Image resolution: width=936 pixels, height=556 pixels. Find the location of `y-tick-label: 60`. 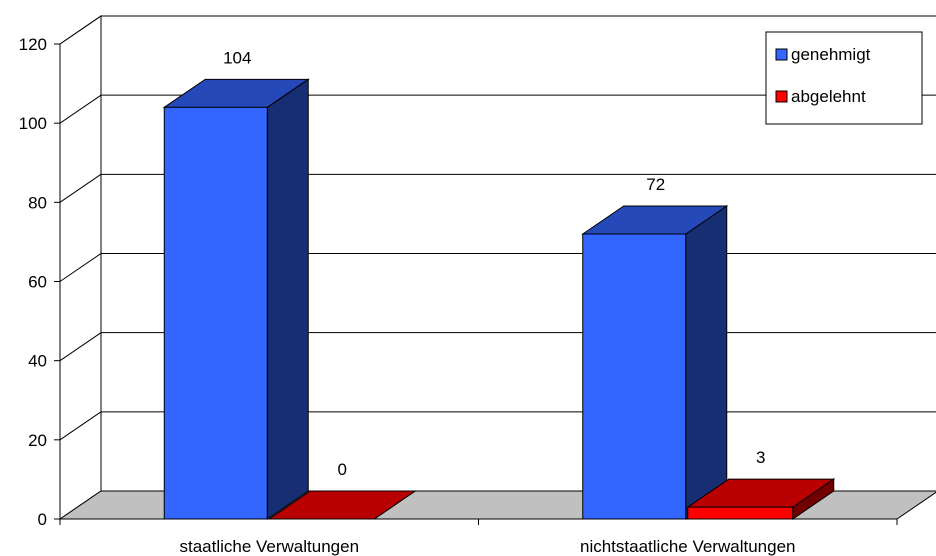

y-tick-label: 60 is located at coordinates (37, 282).